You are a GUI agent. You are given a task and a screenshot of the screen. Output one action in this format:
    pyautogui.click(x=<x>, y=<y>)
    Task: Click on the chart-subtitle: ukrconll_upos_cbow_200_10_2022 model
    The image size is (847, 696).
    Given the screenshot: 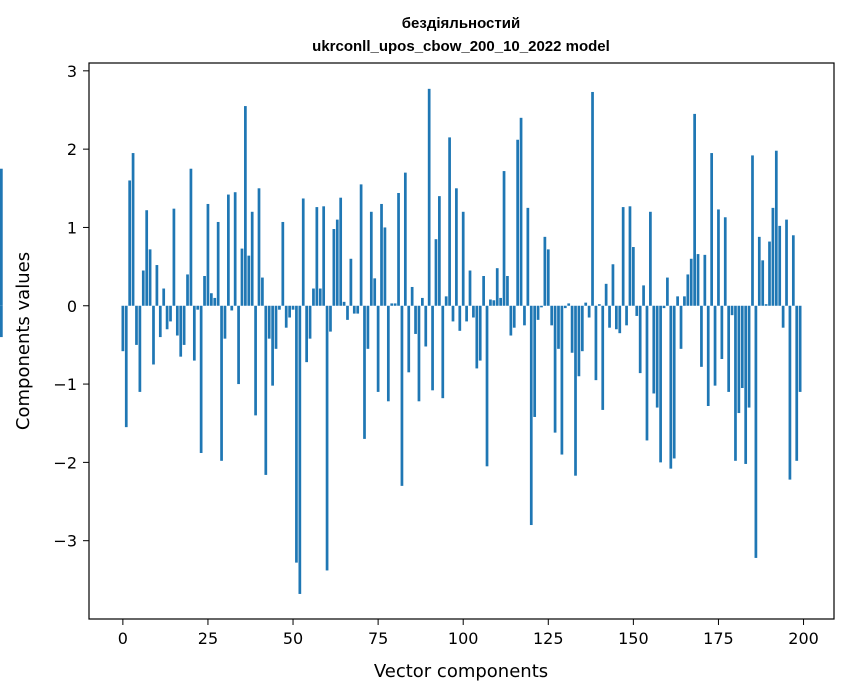 What is the action you would take?
    pyautogui.click(x=461, y=46)
    